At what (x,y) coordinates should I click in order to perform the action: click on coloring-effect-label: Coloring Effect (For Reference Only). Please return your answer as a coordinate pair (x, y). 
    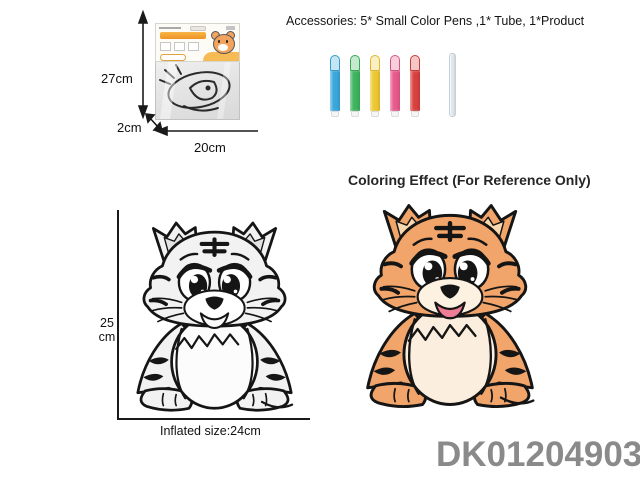
    Looking at the image, I should click on (469, 180).